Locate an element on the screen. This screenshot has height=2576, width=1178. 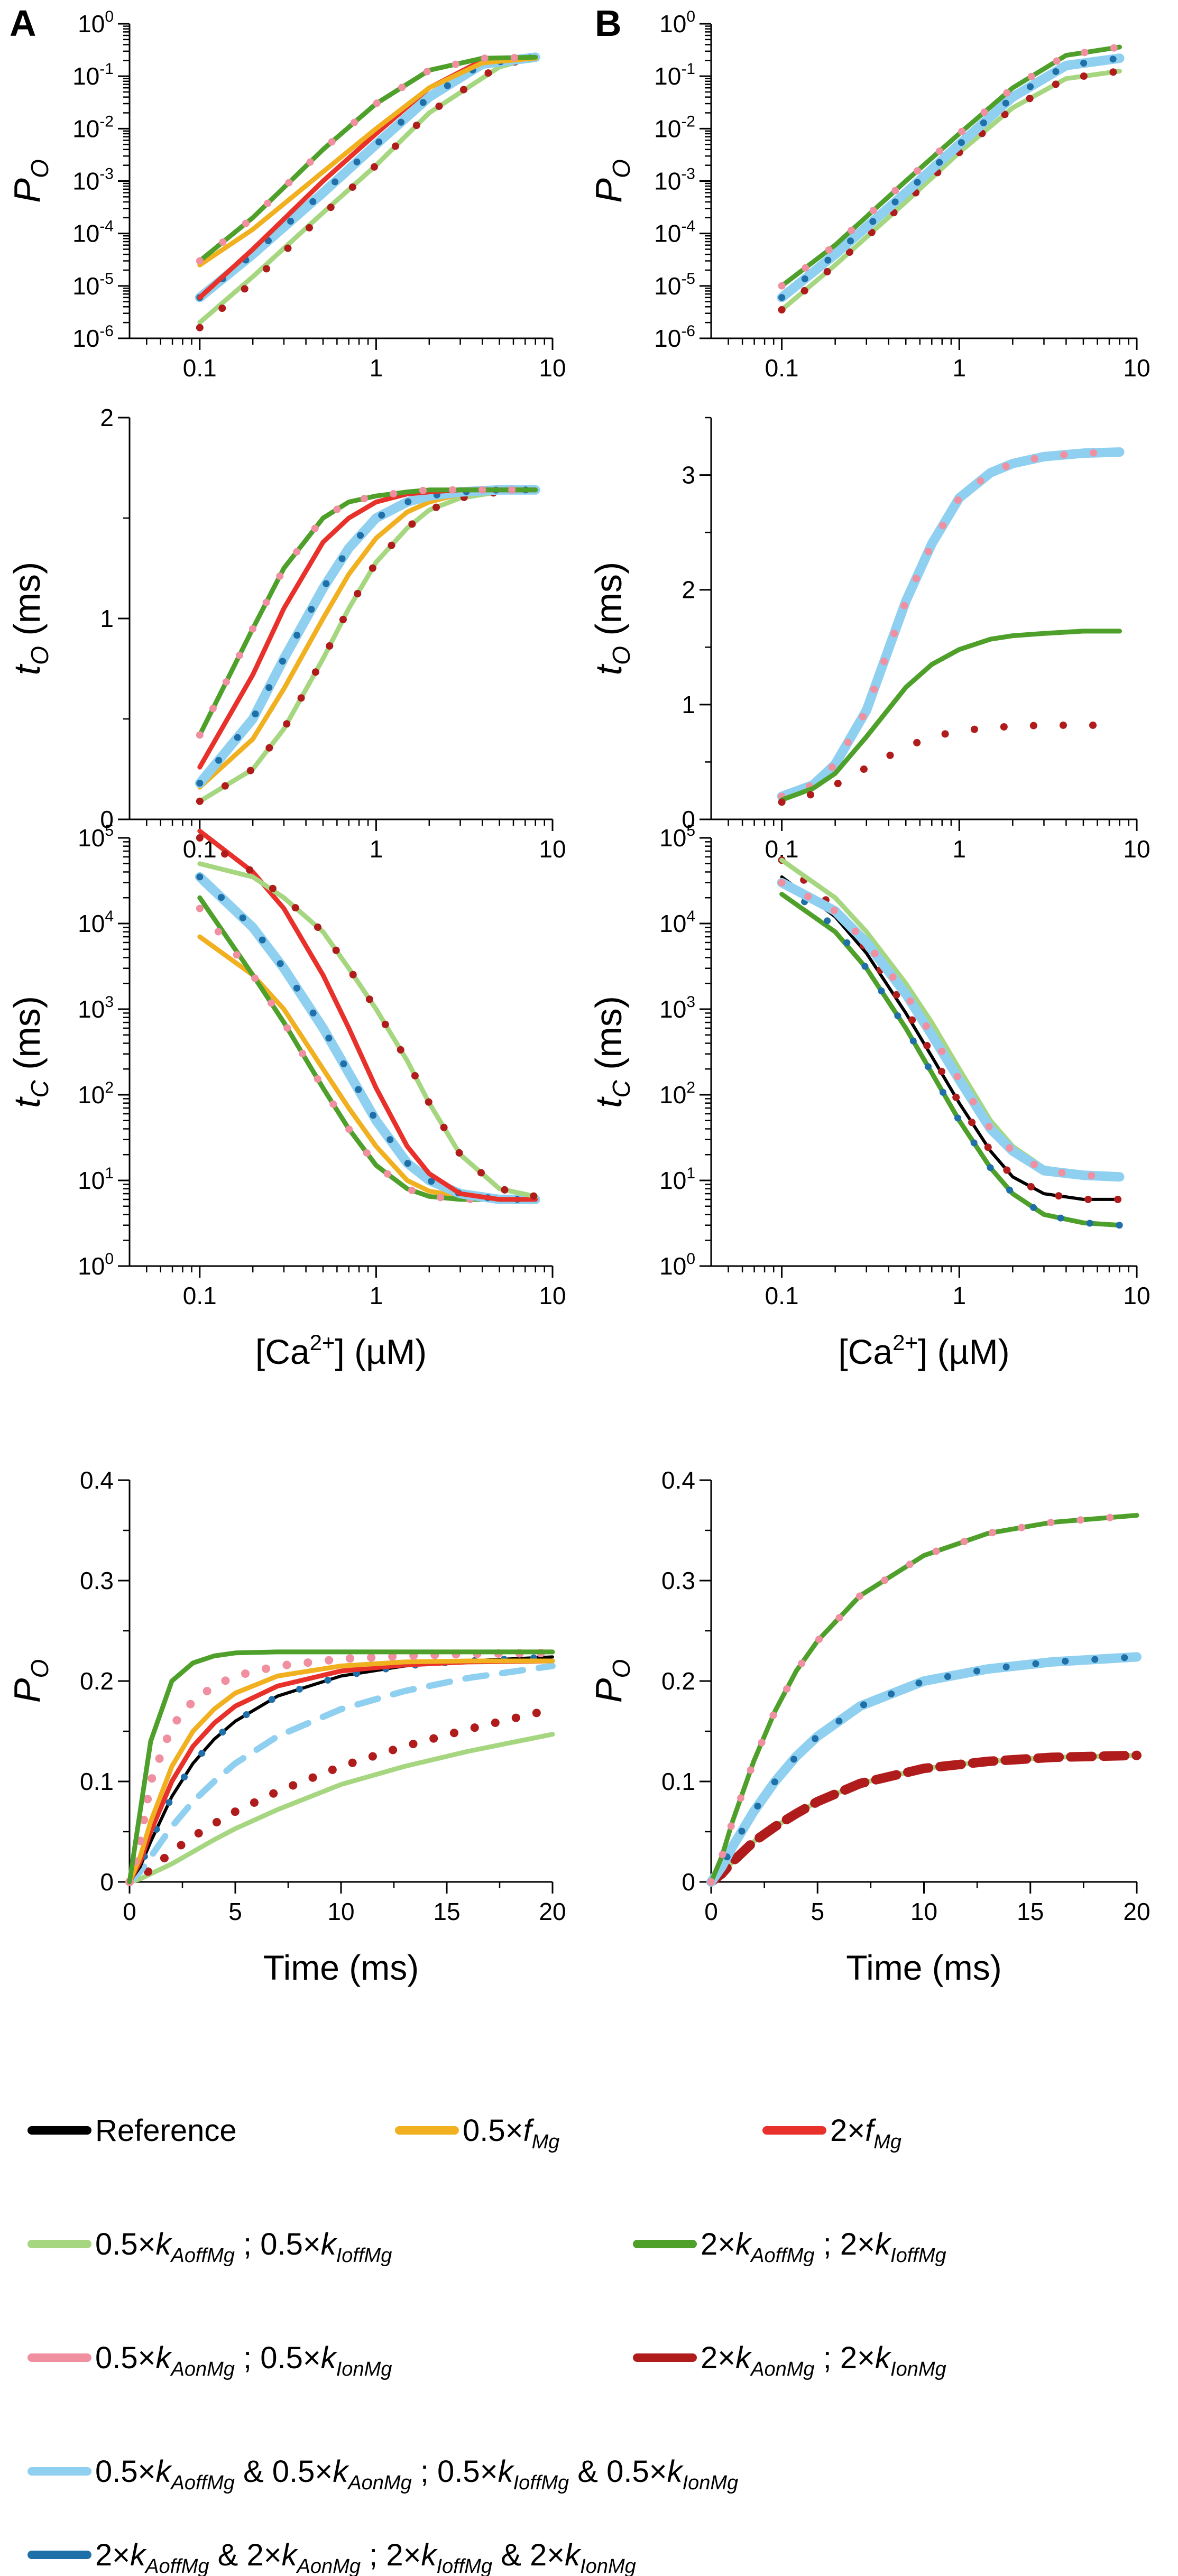
y-tick-label: 2 is located at coordinates (107, 417).